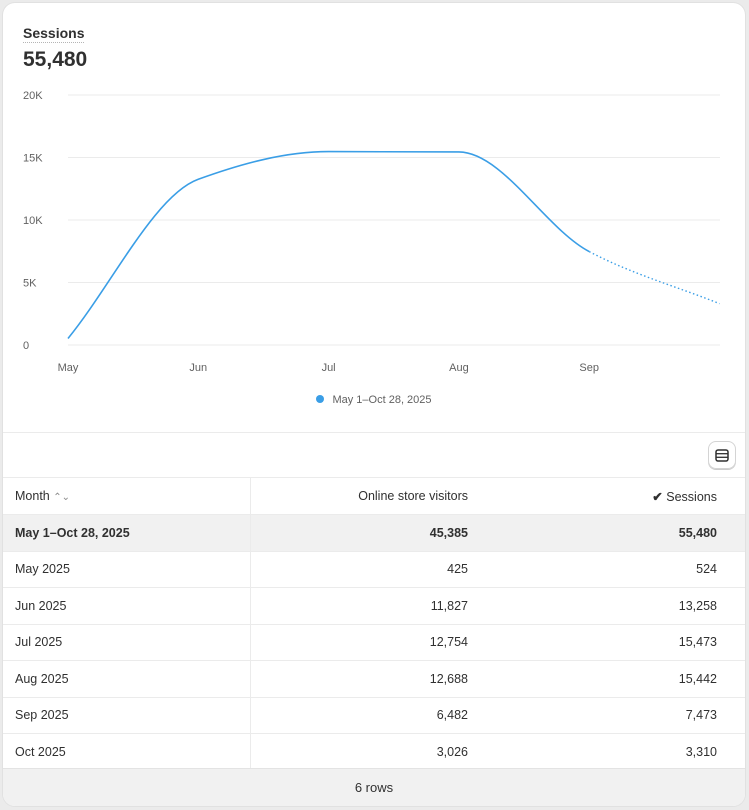  What do you see at coordinates (127, 605) in the screenshot?
I see `cell-month: Jun 2025` at bounding box center [127, 605].